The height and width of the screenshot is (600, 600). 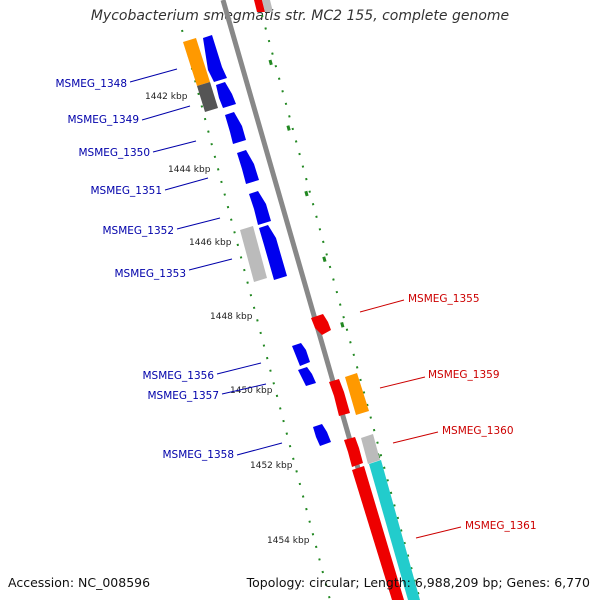 What do you see at coordinates (307, 376) in the screenshot?
I see `gene-msmeg-1357-cds` at bounding box center [307, 376].